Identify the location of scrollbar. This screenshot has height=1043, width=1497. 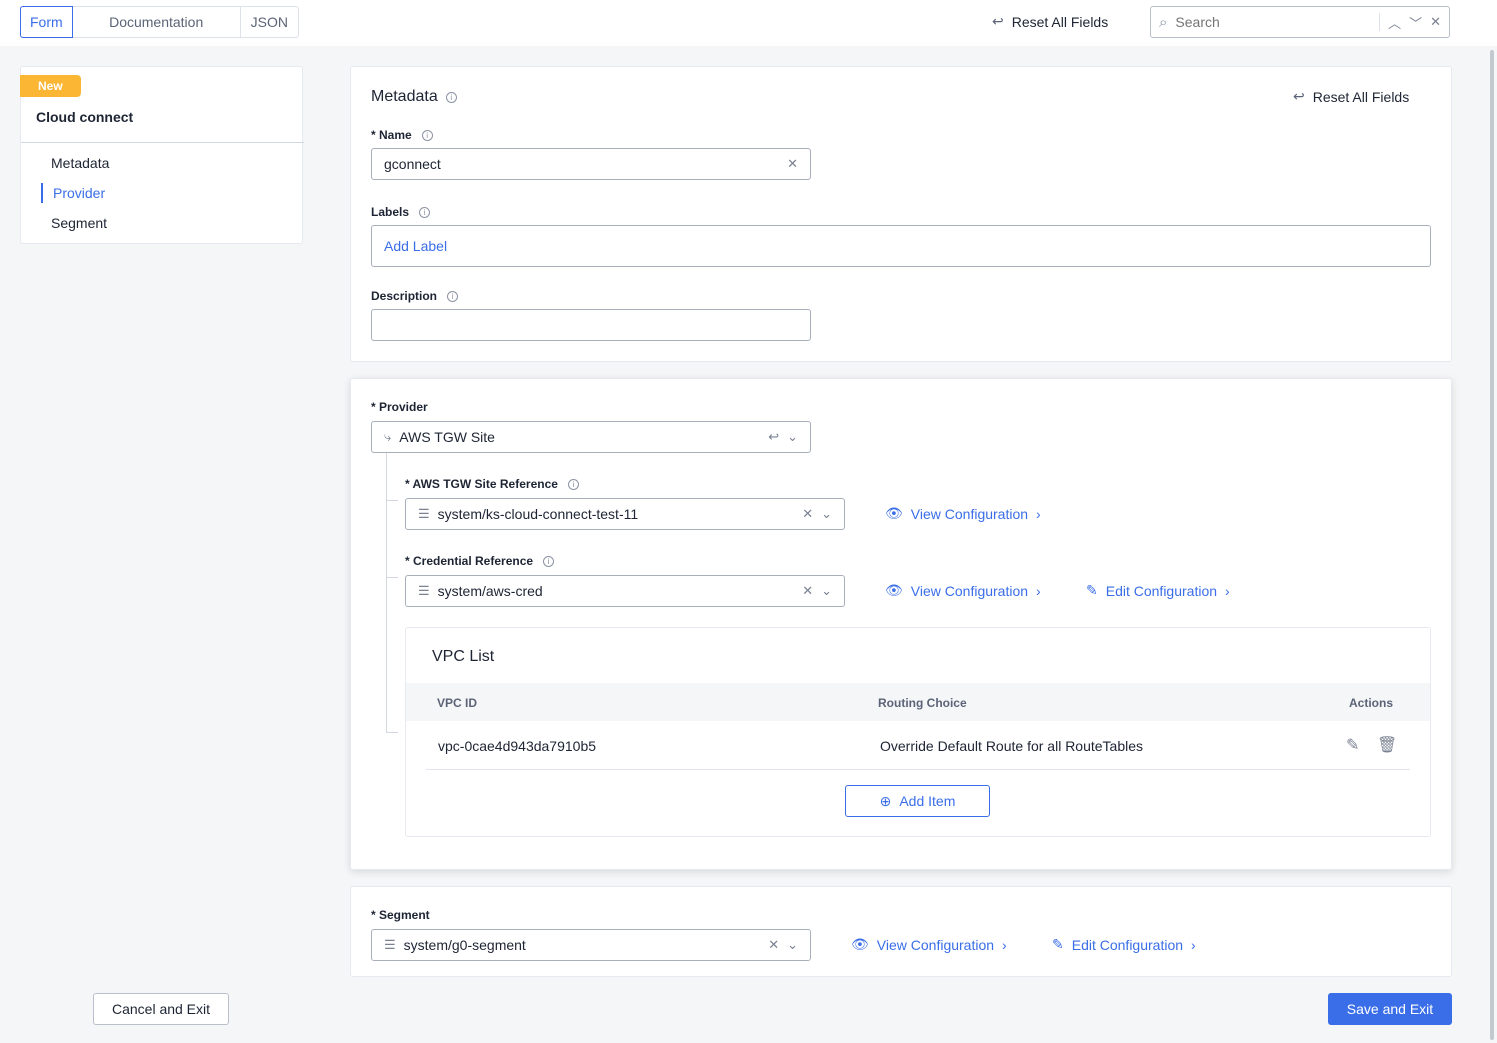
(1492, 545).